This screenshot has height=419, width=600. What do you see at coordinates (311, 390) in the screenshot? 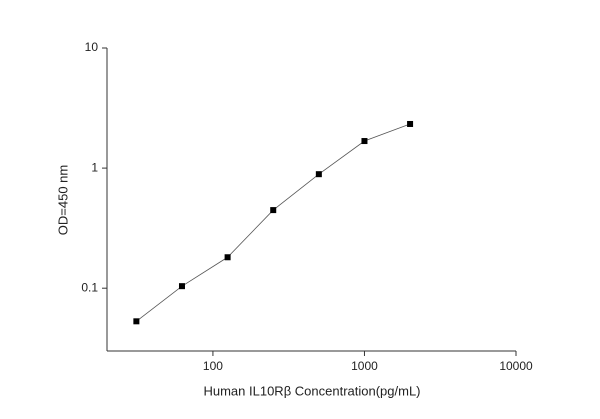
I see `x-axis-label: Human IL10Rβ Concentration(pg/mL)` at bounding box center [311, 390].